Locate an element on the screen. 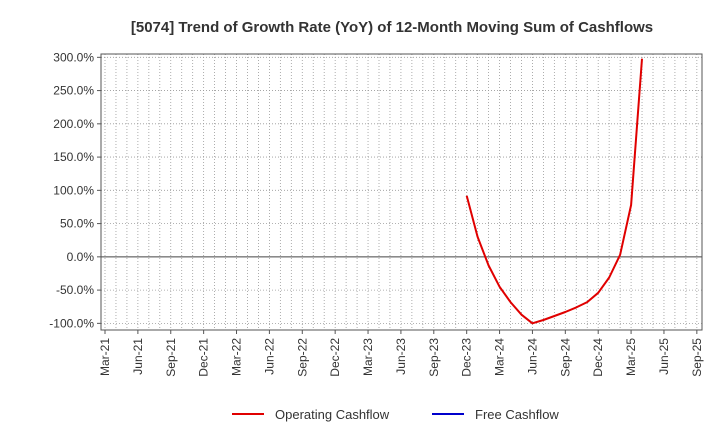  legend: Operating Cashflow Free Cashflow is located at coordinates (395, 414).